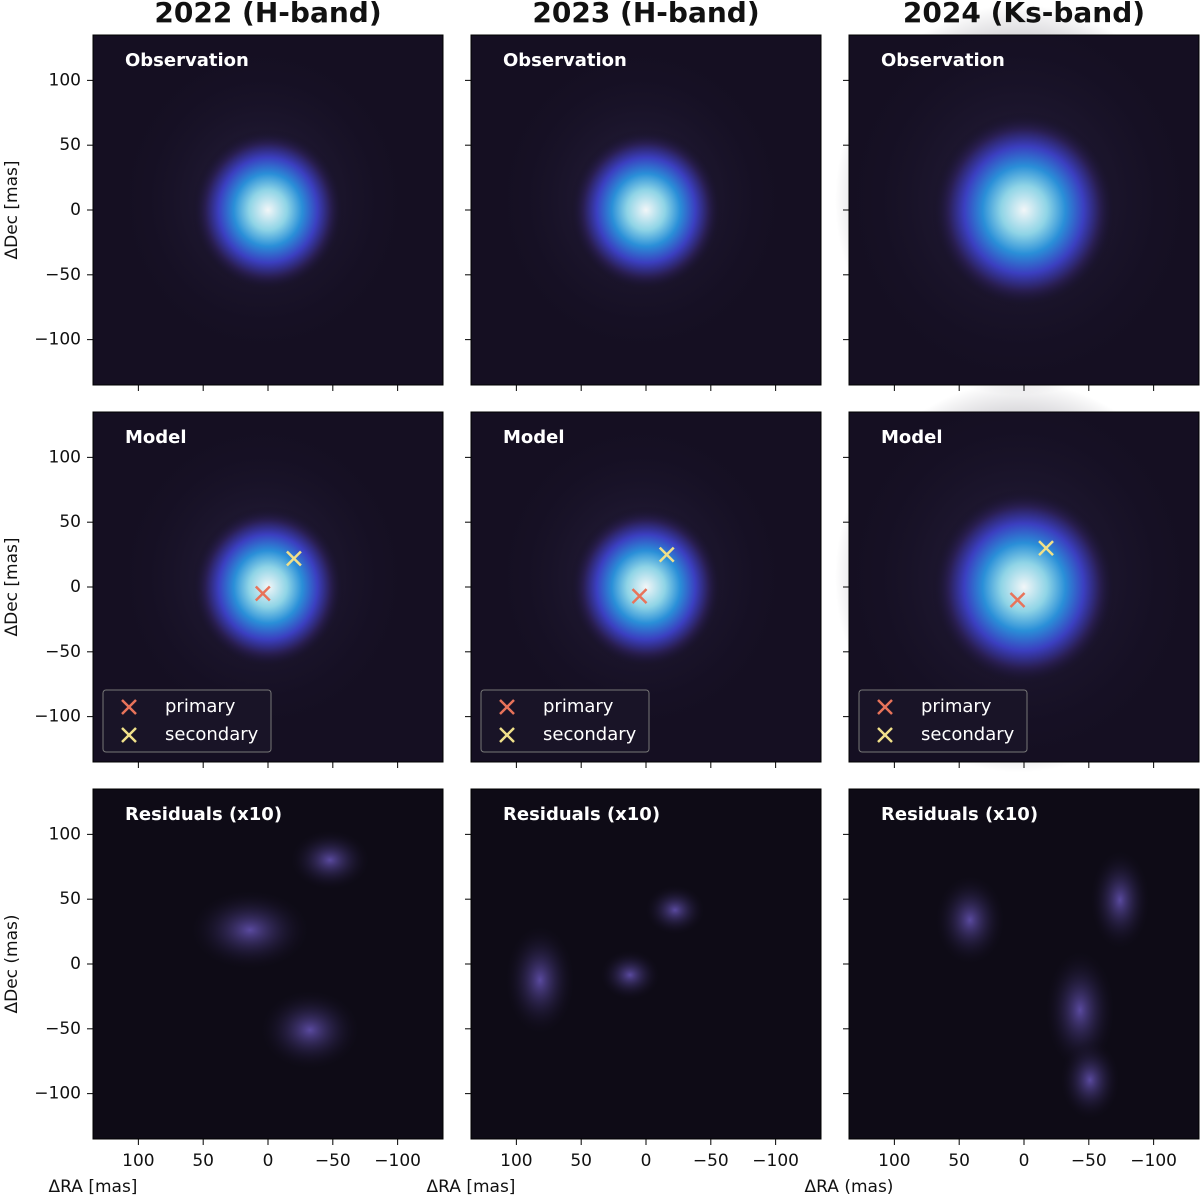 This screenshot has width=1200, height=1200. What do you see at coordinates (1024, 14) in the screenshot?
I see `column-title: 2024 (Ks-band)` at bounding box center [1024, 14].